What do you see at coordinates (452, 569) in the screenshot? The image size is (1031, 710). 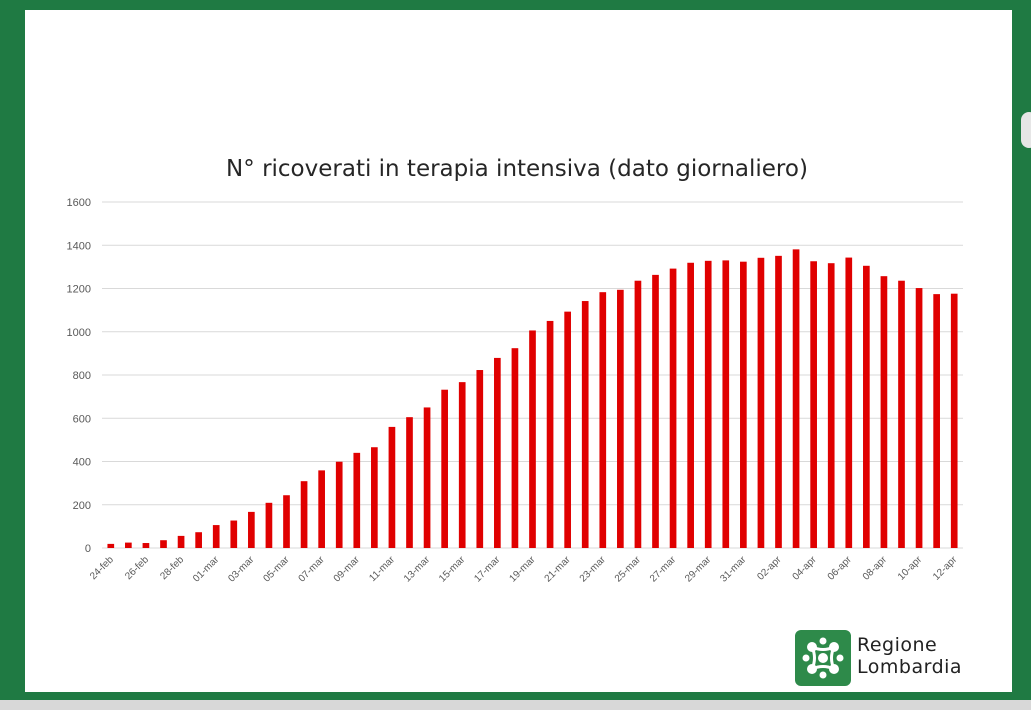 I see `x-tick-label: 15-mar` at bounding box center [452, 569].